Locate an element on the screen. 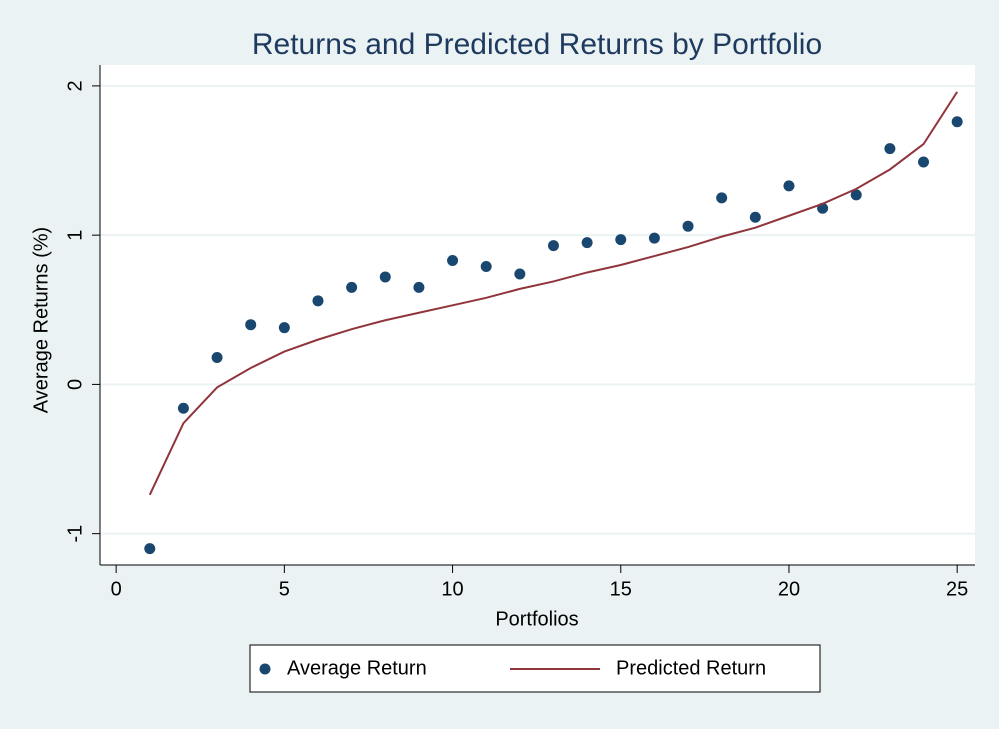 The width and height of the screenshot is (999, 729). y-tick-label: 2 is located at coordinates (75, 85).